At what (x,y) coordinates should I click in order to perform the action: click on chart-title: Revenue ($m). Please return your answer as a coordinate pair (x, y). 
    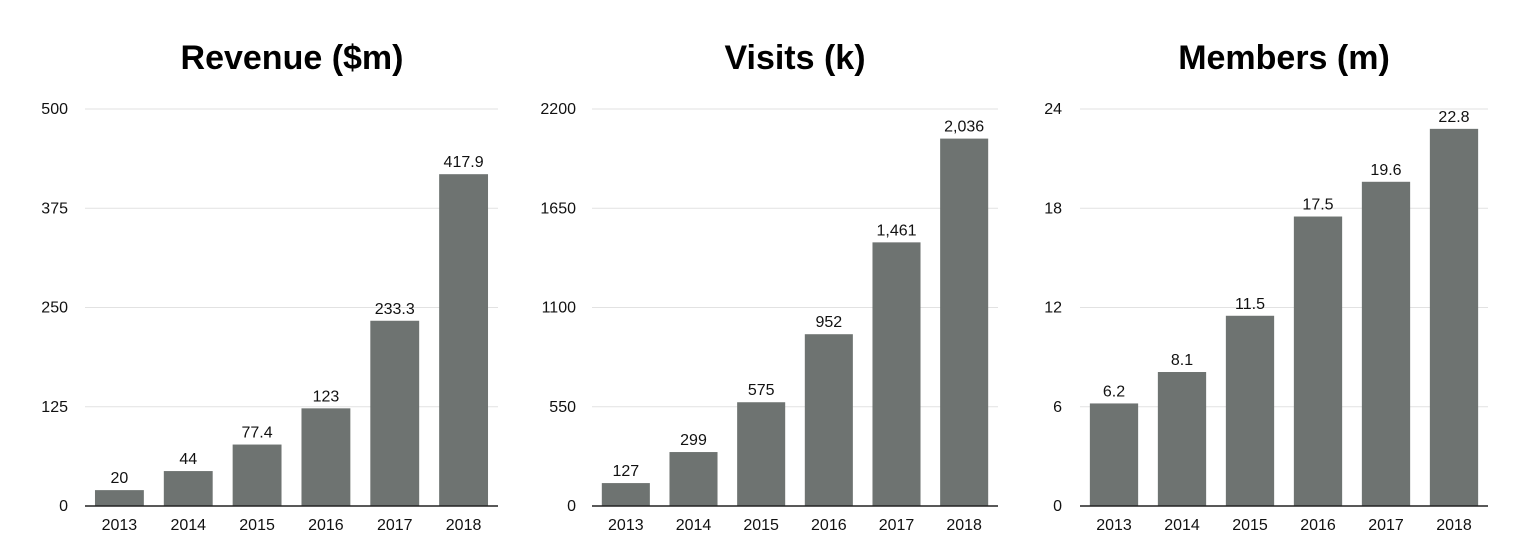
    Looking at the image, I should click on (292, 58).